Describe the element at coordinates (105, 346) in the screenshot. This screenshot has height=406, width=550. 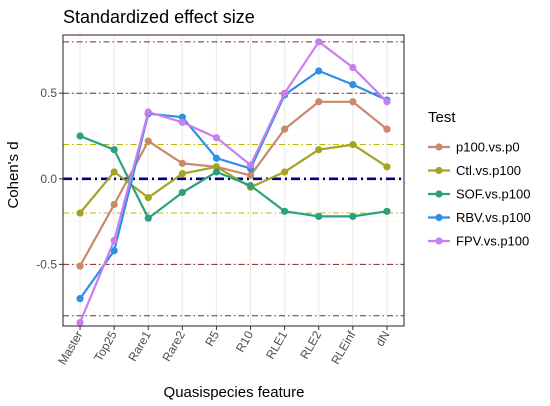
I see `x-tick-label: Top25` at that location.